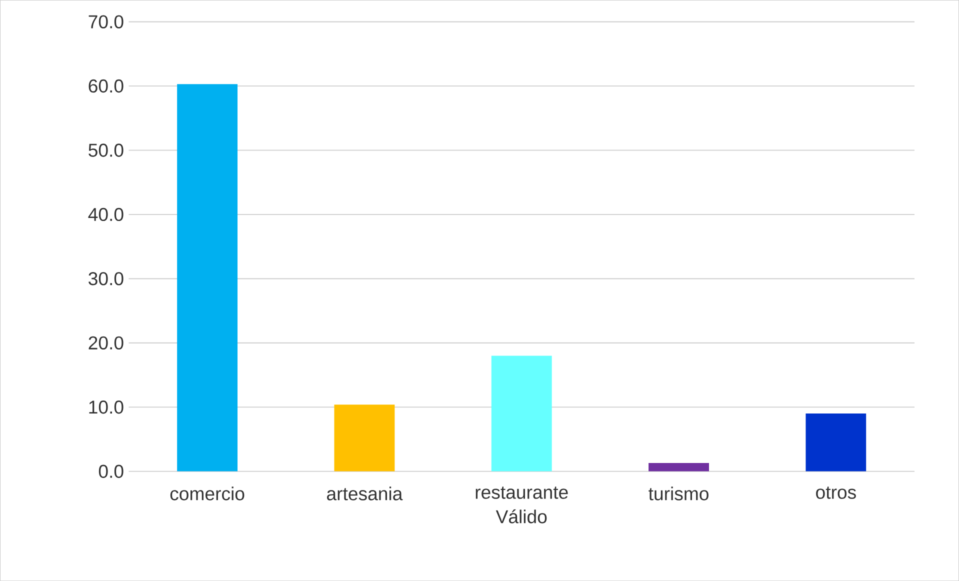  What do you see at coordinates (522, 492) in the screenshot?
I see `x-tick-label: restaurante` at bounding box center [522, 492].